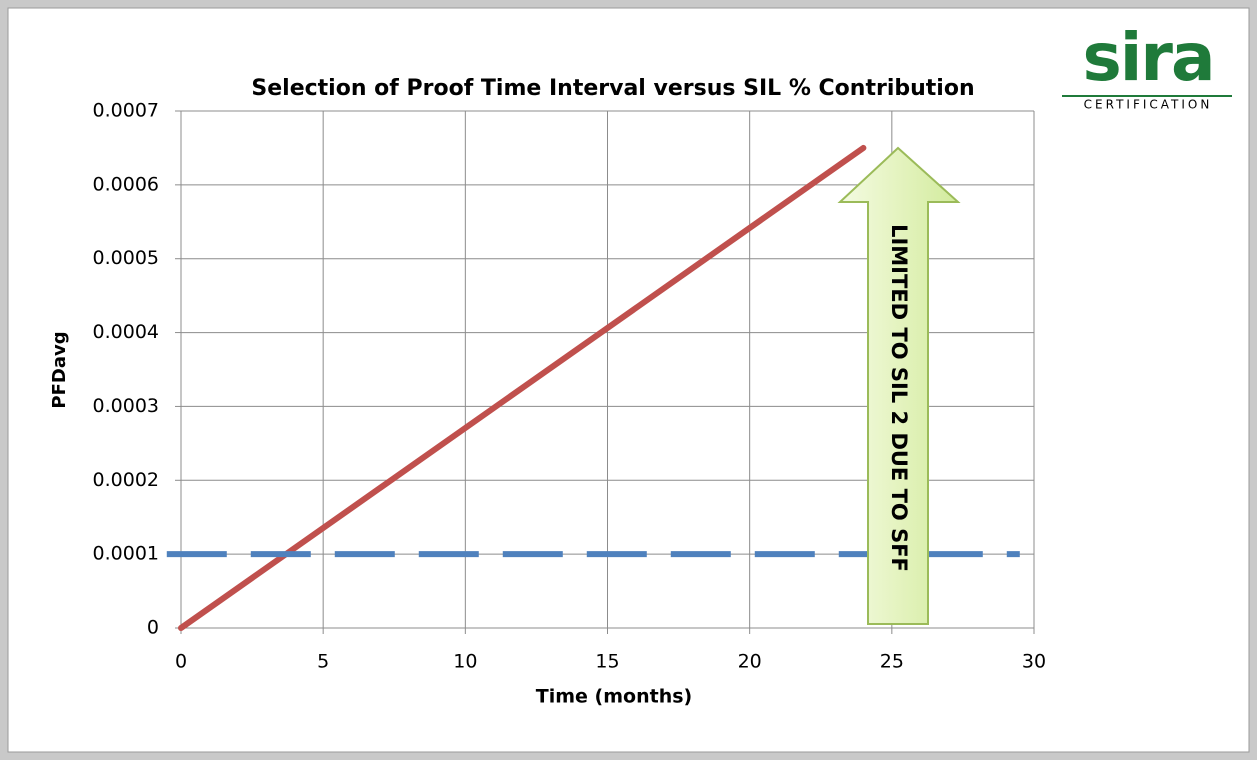 The image size is (1257, 760). What do you see at coordinates (465, 662) in the screenshot?
I see `x-tick-label: 10` at bounding box center [465, 662].